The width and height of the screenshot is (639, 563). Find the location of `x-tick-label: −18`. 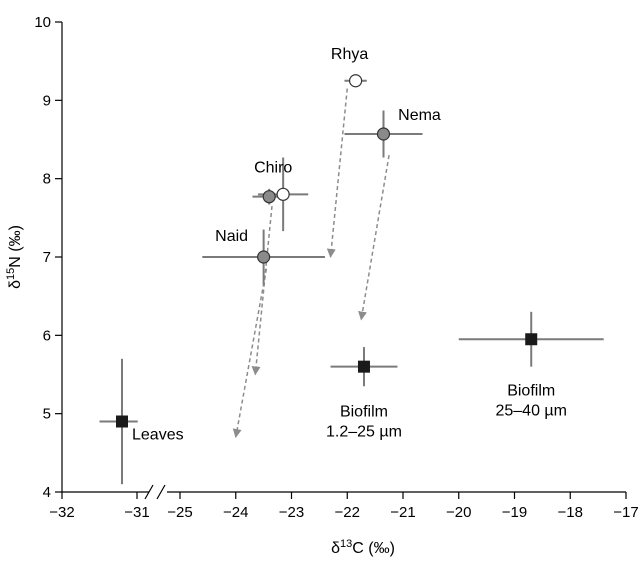

x-tick-label: −18 is located at coordinates (570, 512).